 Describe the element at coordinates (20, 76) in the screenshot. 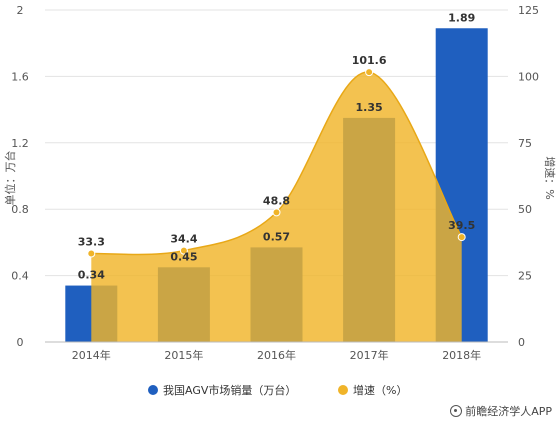

I see `y-tick-label: 1.6` at that location.